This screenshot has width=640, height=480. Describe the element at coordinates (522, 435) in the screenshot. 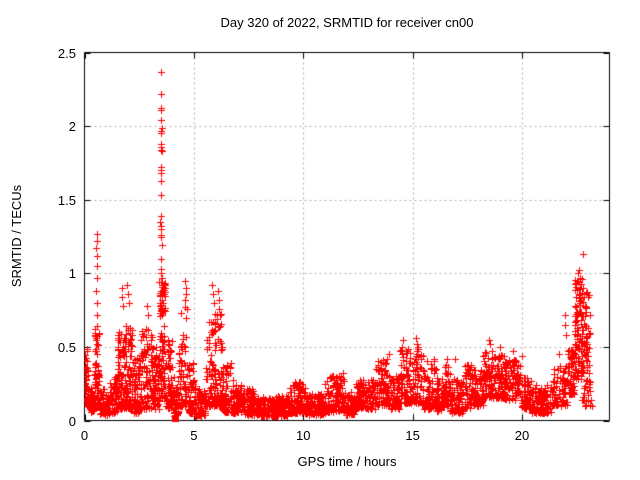

I see `x-tick-label: 20` at that location.